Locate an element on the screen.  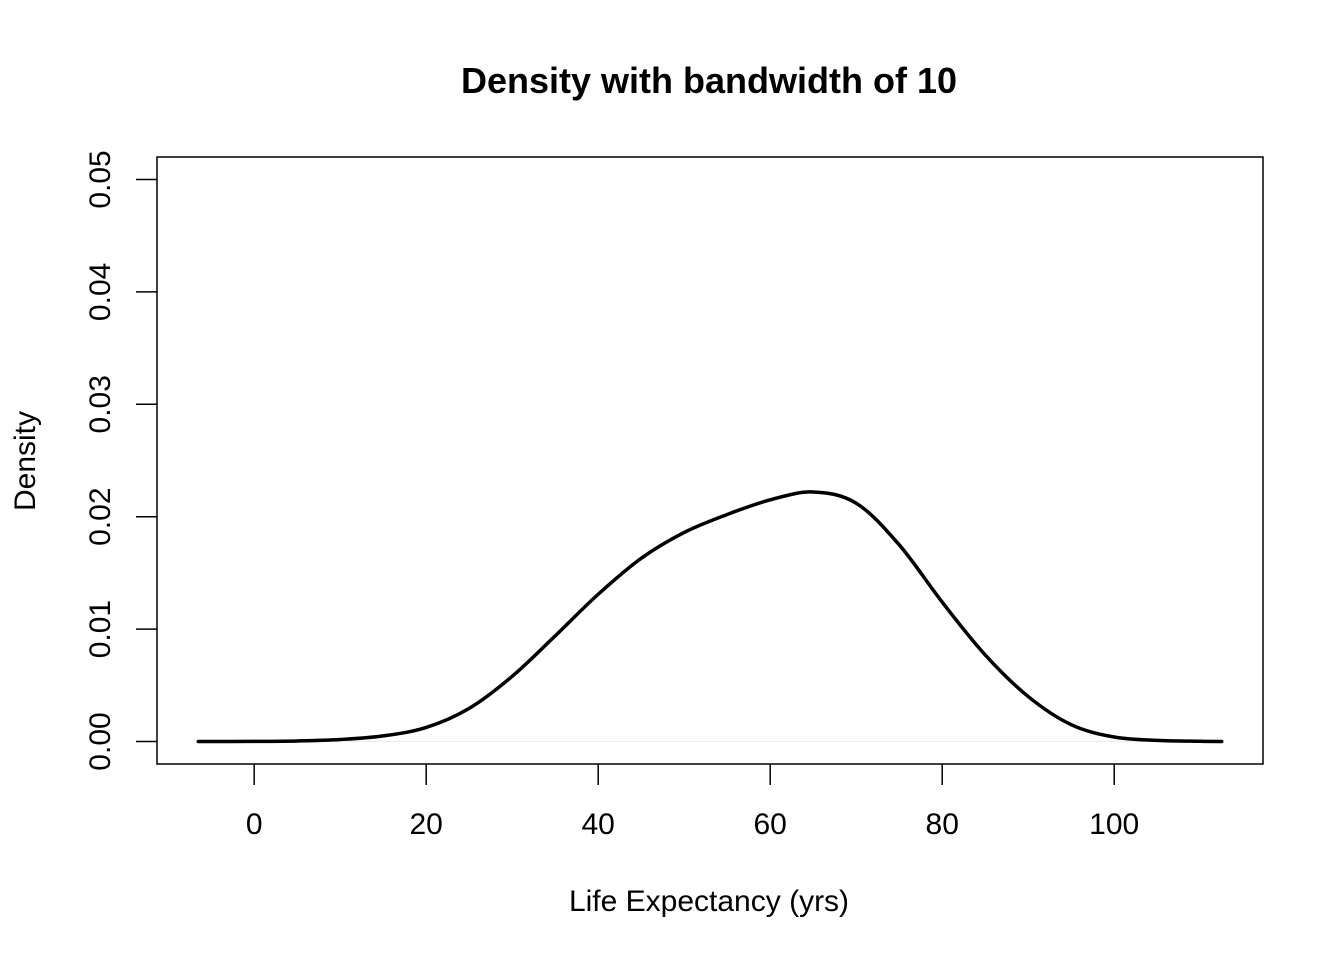
y-tick-label: 0.03 is located at coordinates (100, 404).